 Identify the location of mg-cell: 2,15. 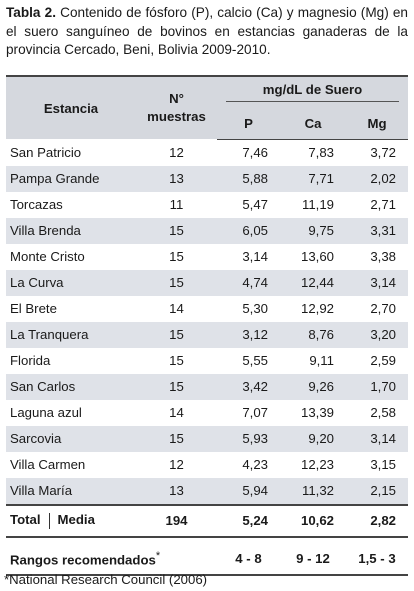
(377, 491).